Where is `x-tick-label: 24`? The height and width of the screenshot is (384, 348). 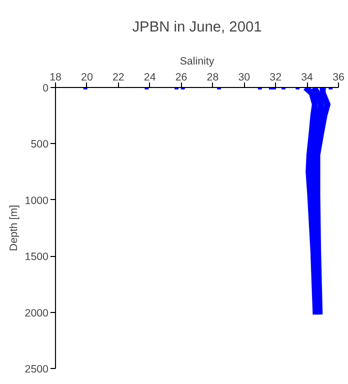
x-tick-label: 24 is located at coordinates (150, 78).